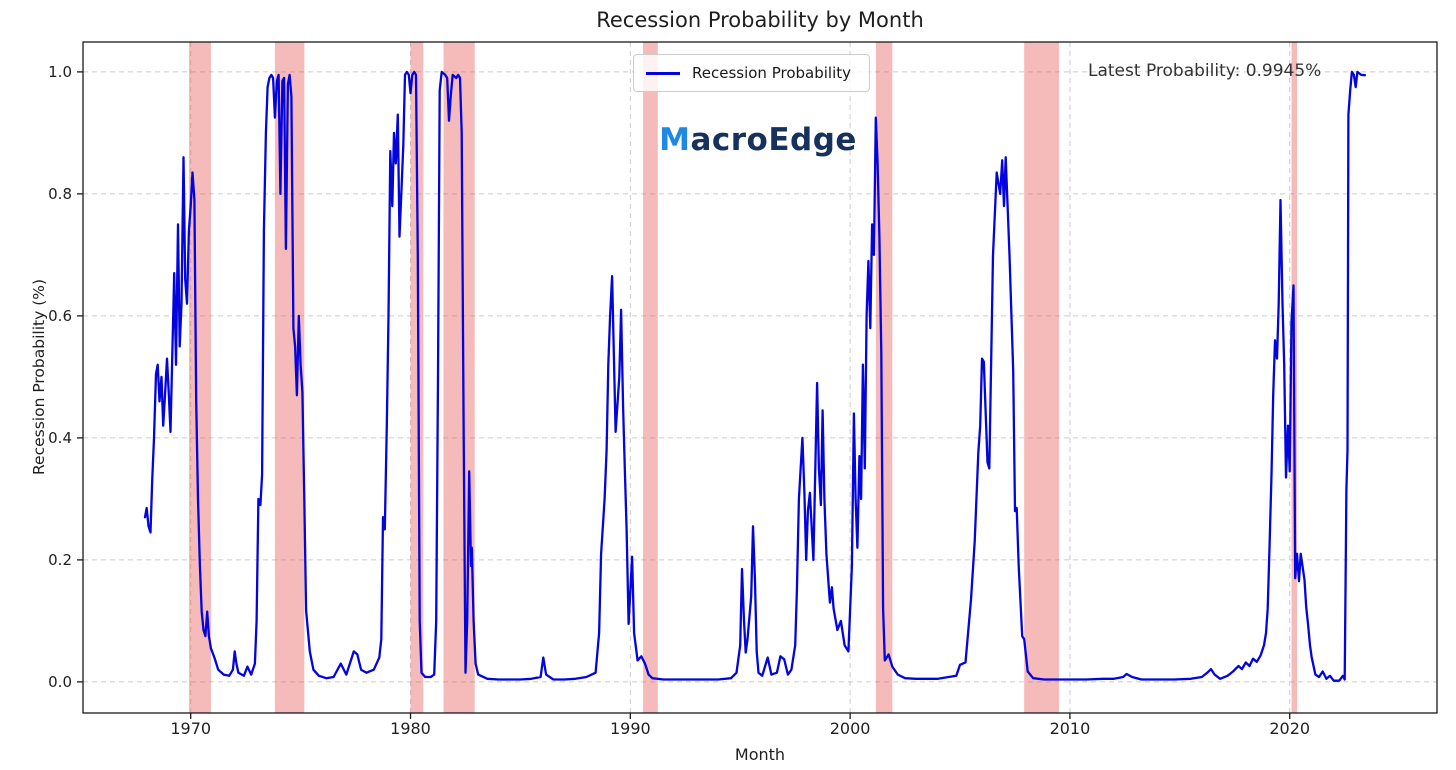 The height and width of the screenshot is (770, 1456). I want to click on chart-title: Recession Probability by Month, so click(760, 20).